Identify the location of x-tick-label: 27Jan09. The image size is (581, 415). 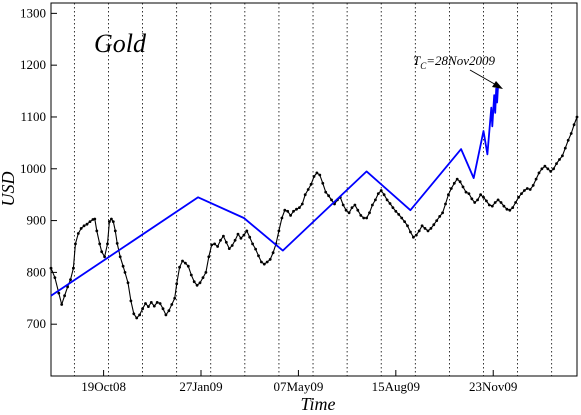
(200, 386).